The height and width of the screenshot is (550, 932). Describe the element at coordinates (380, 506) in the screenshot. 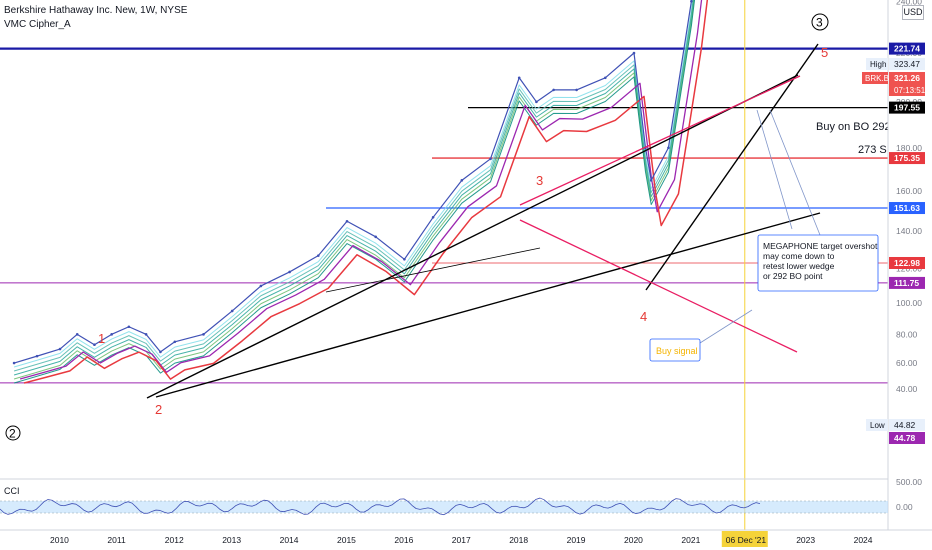

I see `cci-line` at that location.